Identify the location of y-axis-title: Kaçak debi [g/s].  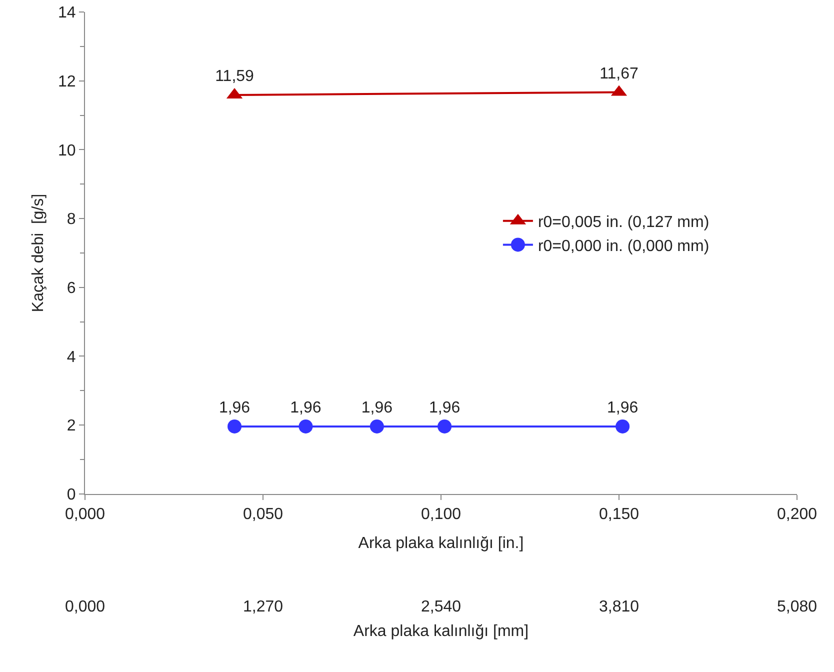
(38, 253).